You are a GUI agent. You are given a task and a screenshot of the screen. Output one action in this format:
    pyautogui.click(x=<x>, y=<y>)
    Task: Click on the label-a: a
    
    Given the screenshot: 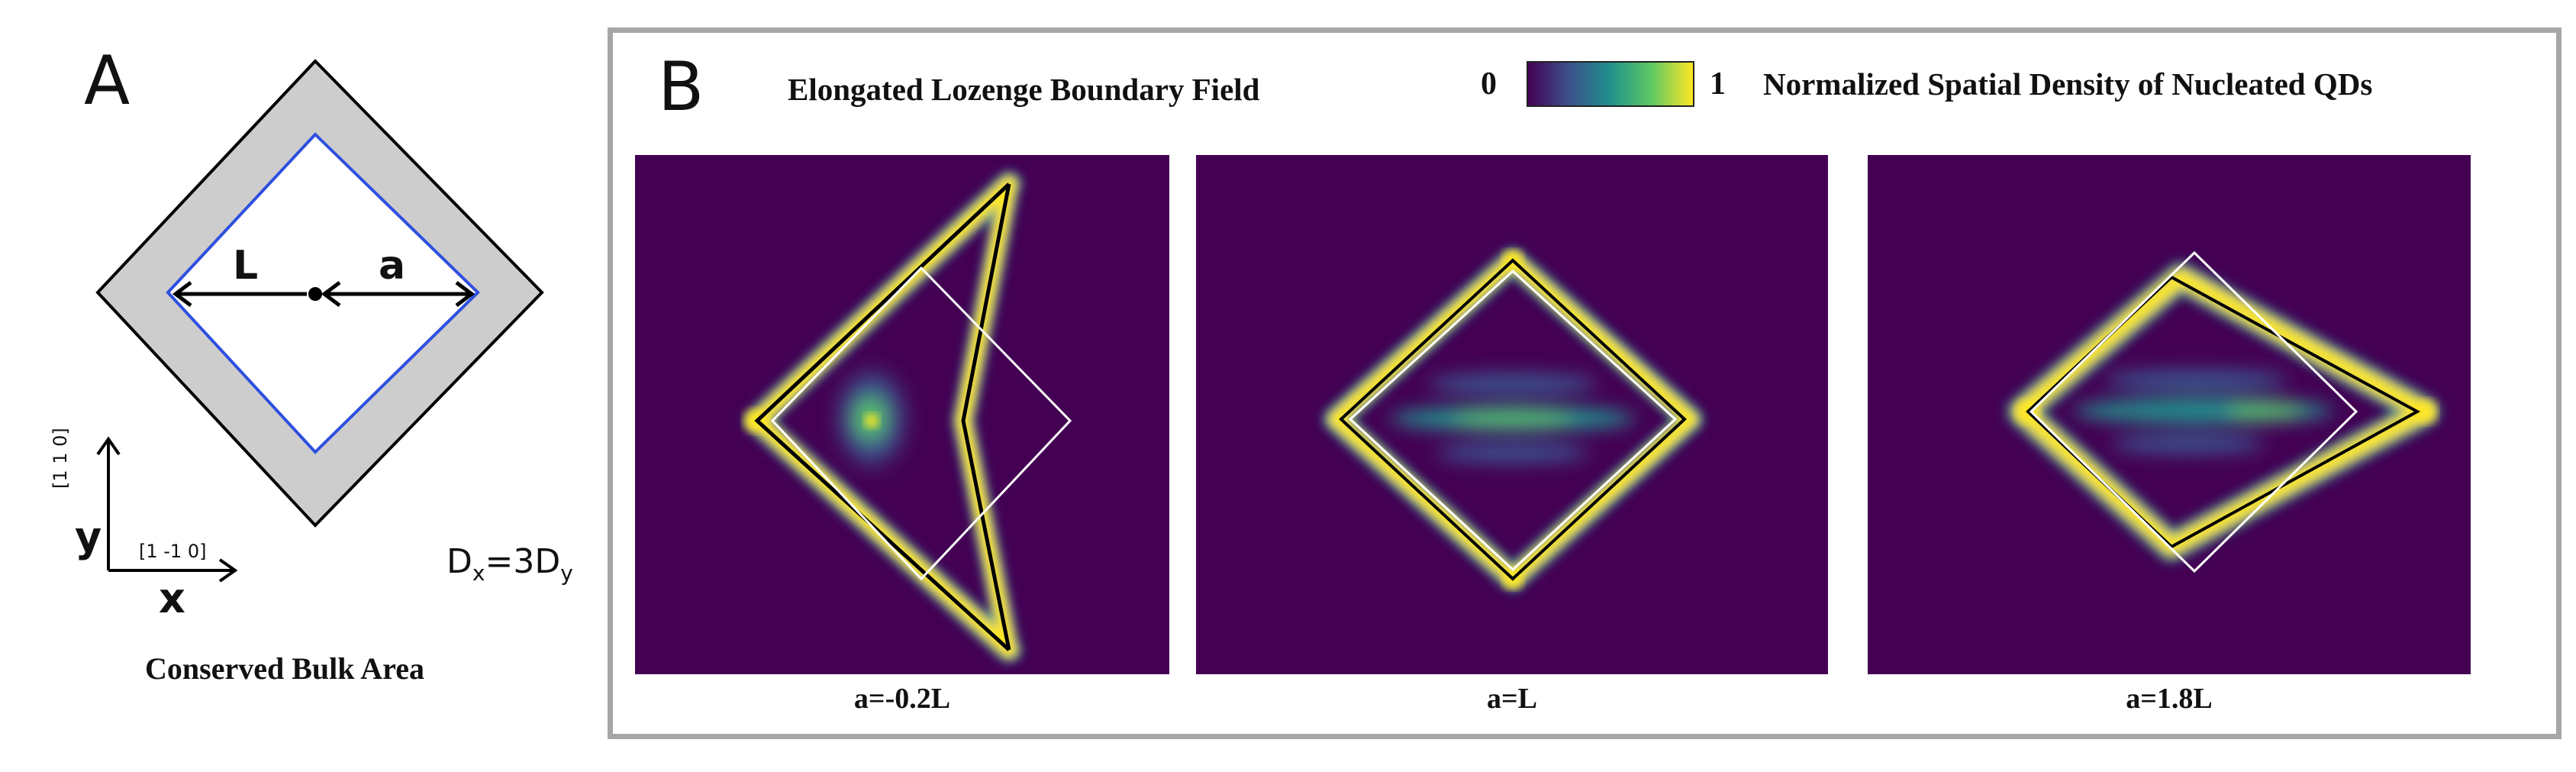 What is the action you would take?
    pyautogui.click(x=393, y=266)
    